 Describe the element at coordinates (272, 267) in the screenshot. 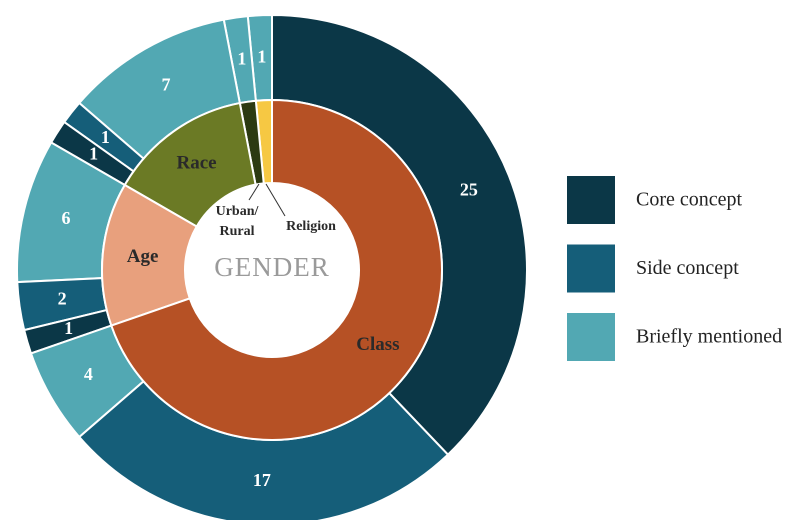

I see `center-label: GENDER` at that location.